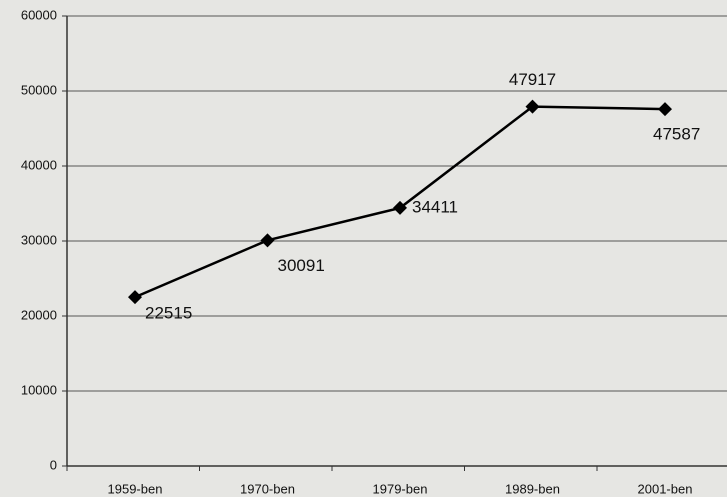  I want to click on y-tick-label: 50000, so click(39, 89).